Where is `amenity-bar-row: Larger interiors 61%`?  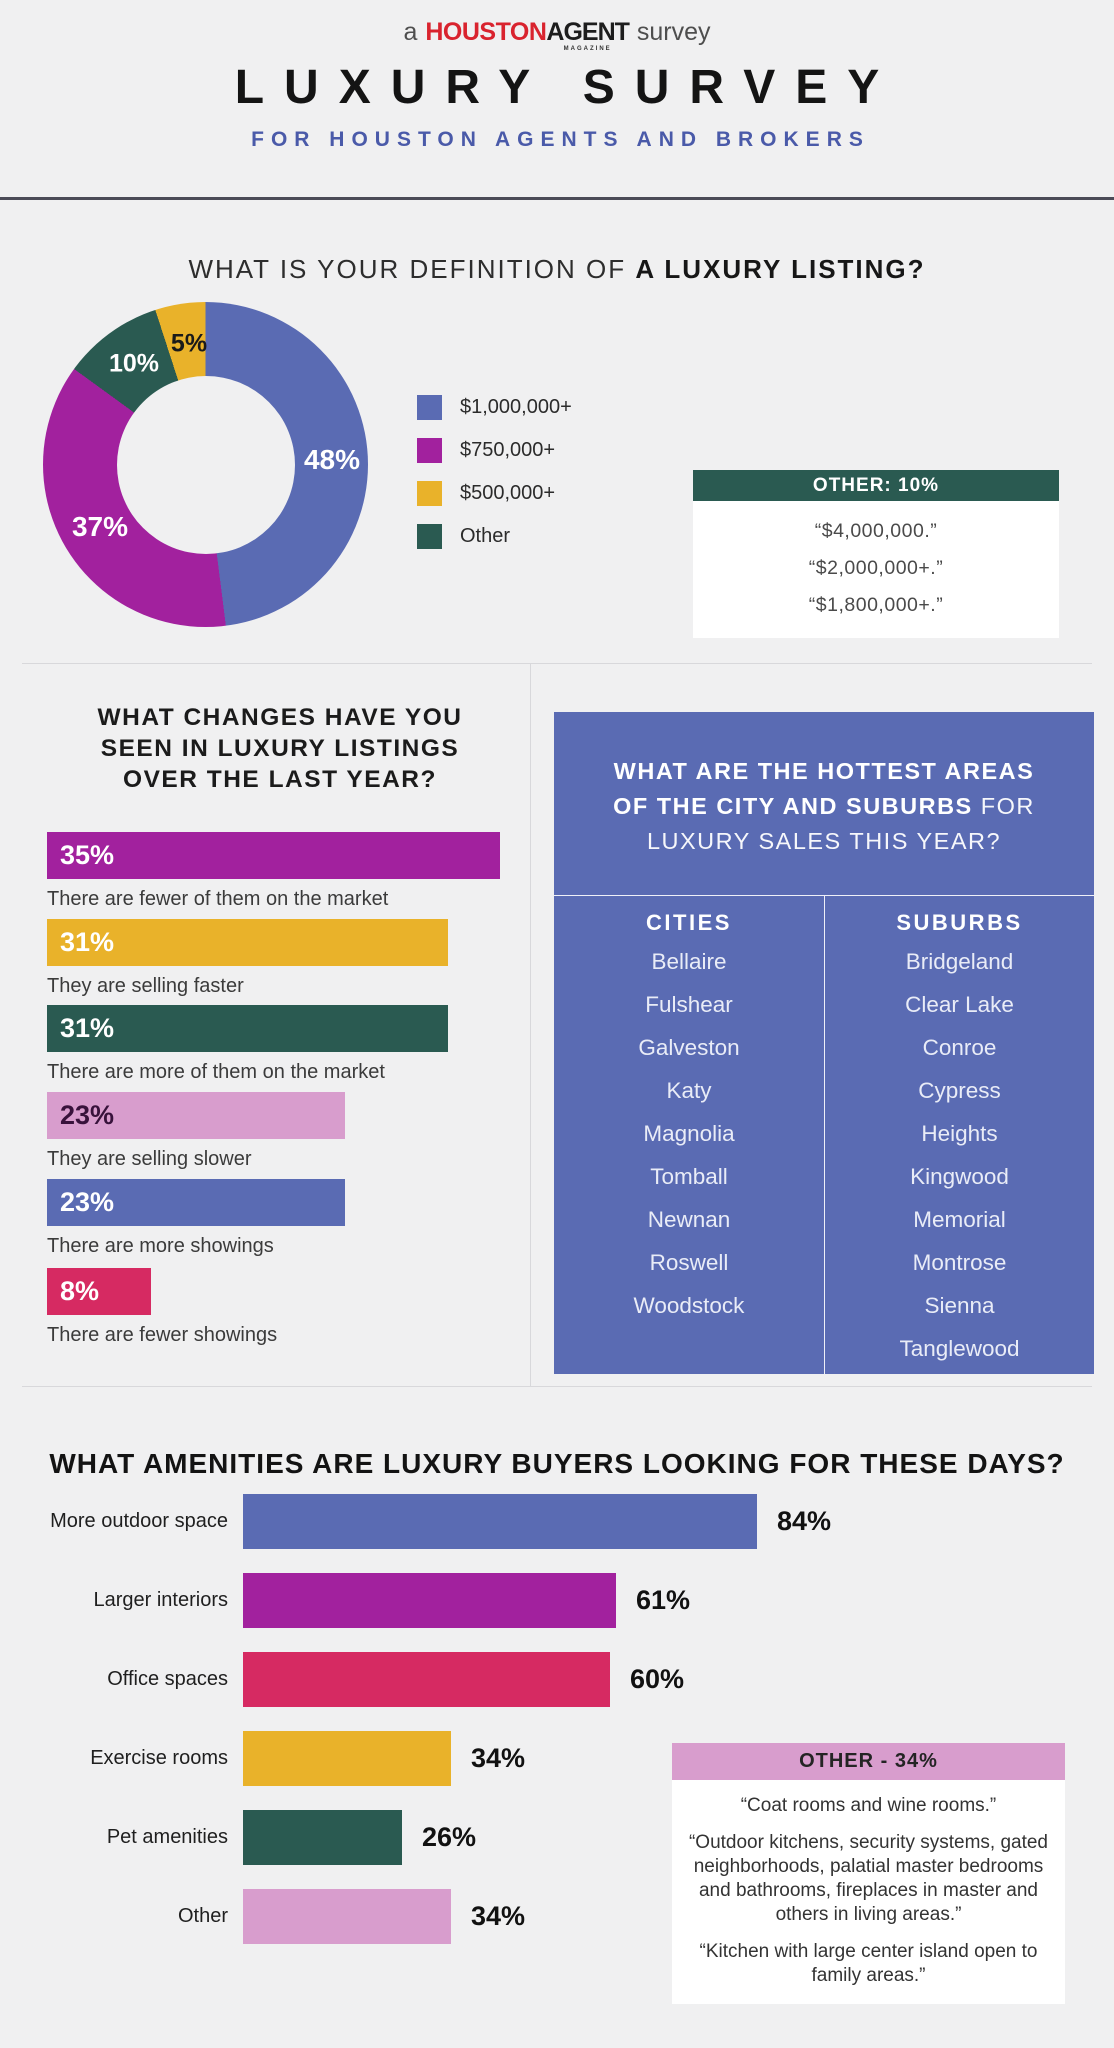
amenity-bar-row: Larger interiors 61% is located at coordinates (557, 1600).